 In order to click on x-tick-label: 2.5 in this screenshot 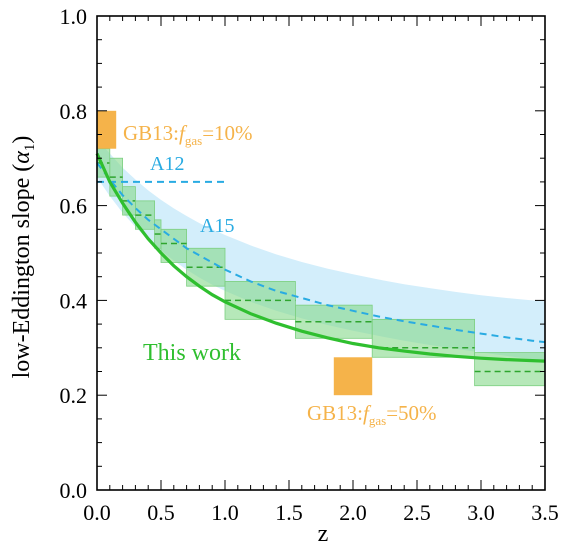, I will do `click(417, 512)`.